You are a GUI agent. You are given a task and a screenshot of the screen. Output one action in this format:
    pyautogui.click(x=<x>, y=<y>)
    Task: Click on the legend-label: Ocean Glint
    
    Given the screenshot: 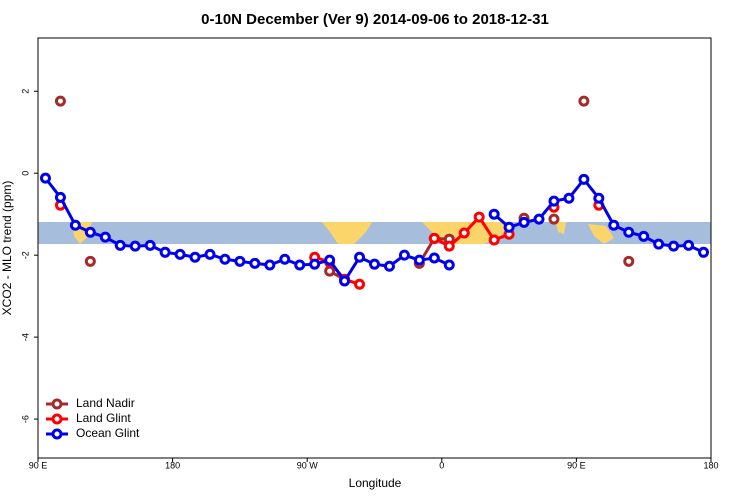 What is the action you would take?
    pyautogui.click(x=108, y=433)
    